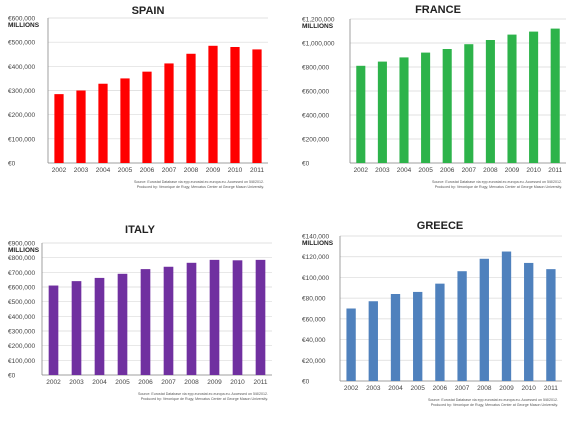  What do you see at coordinates (140, 230) in the screenshot?
I see `chart-title: ITALY` at bounding box center [140, 230].